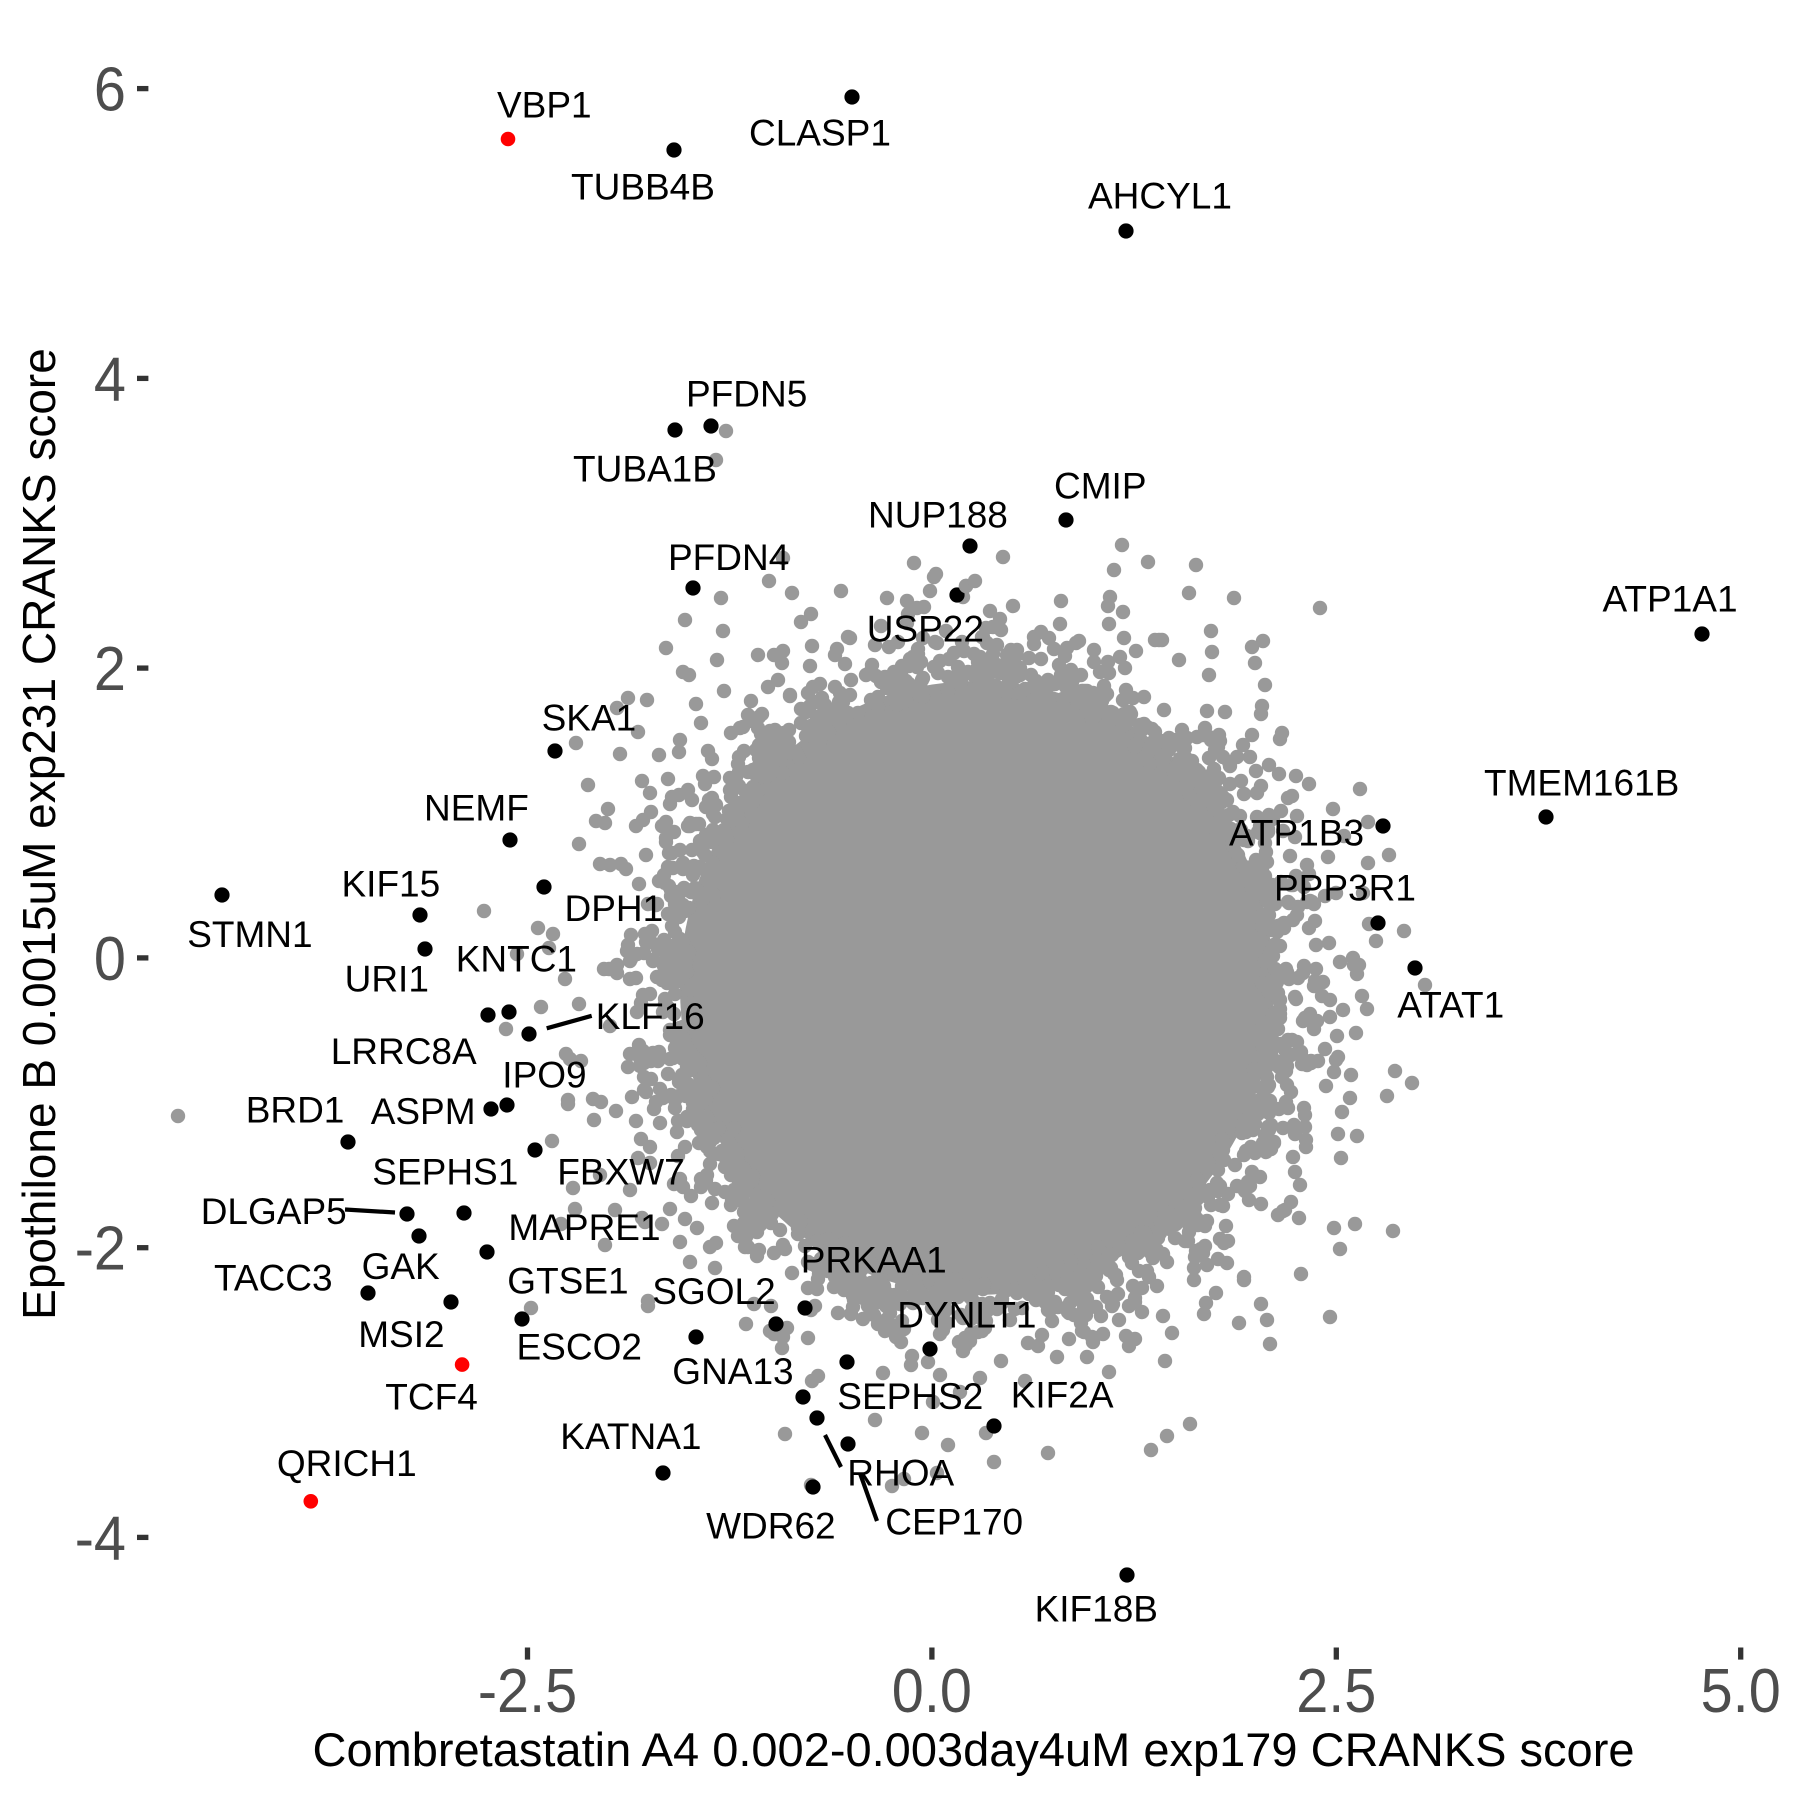  Describe the element at coordinates (630, 1436) in the screenshot. I see `svg-text: KATNA1` at that location.